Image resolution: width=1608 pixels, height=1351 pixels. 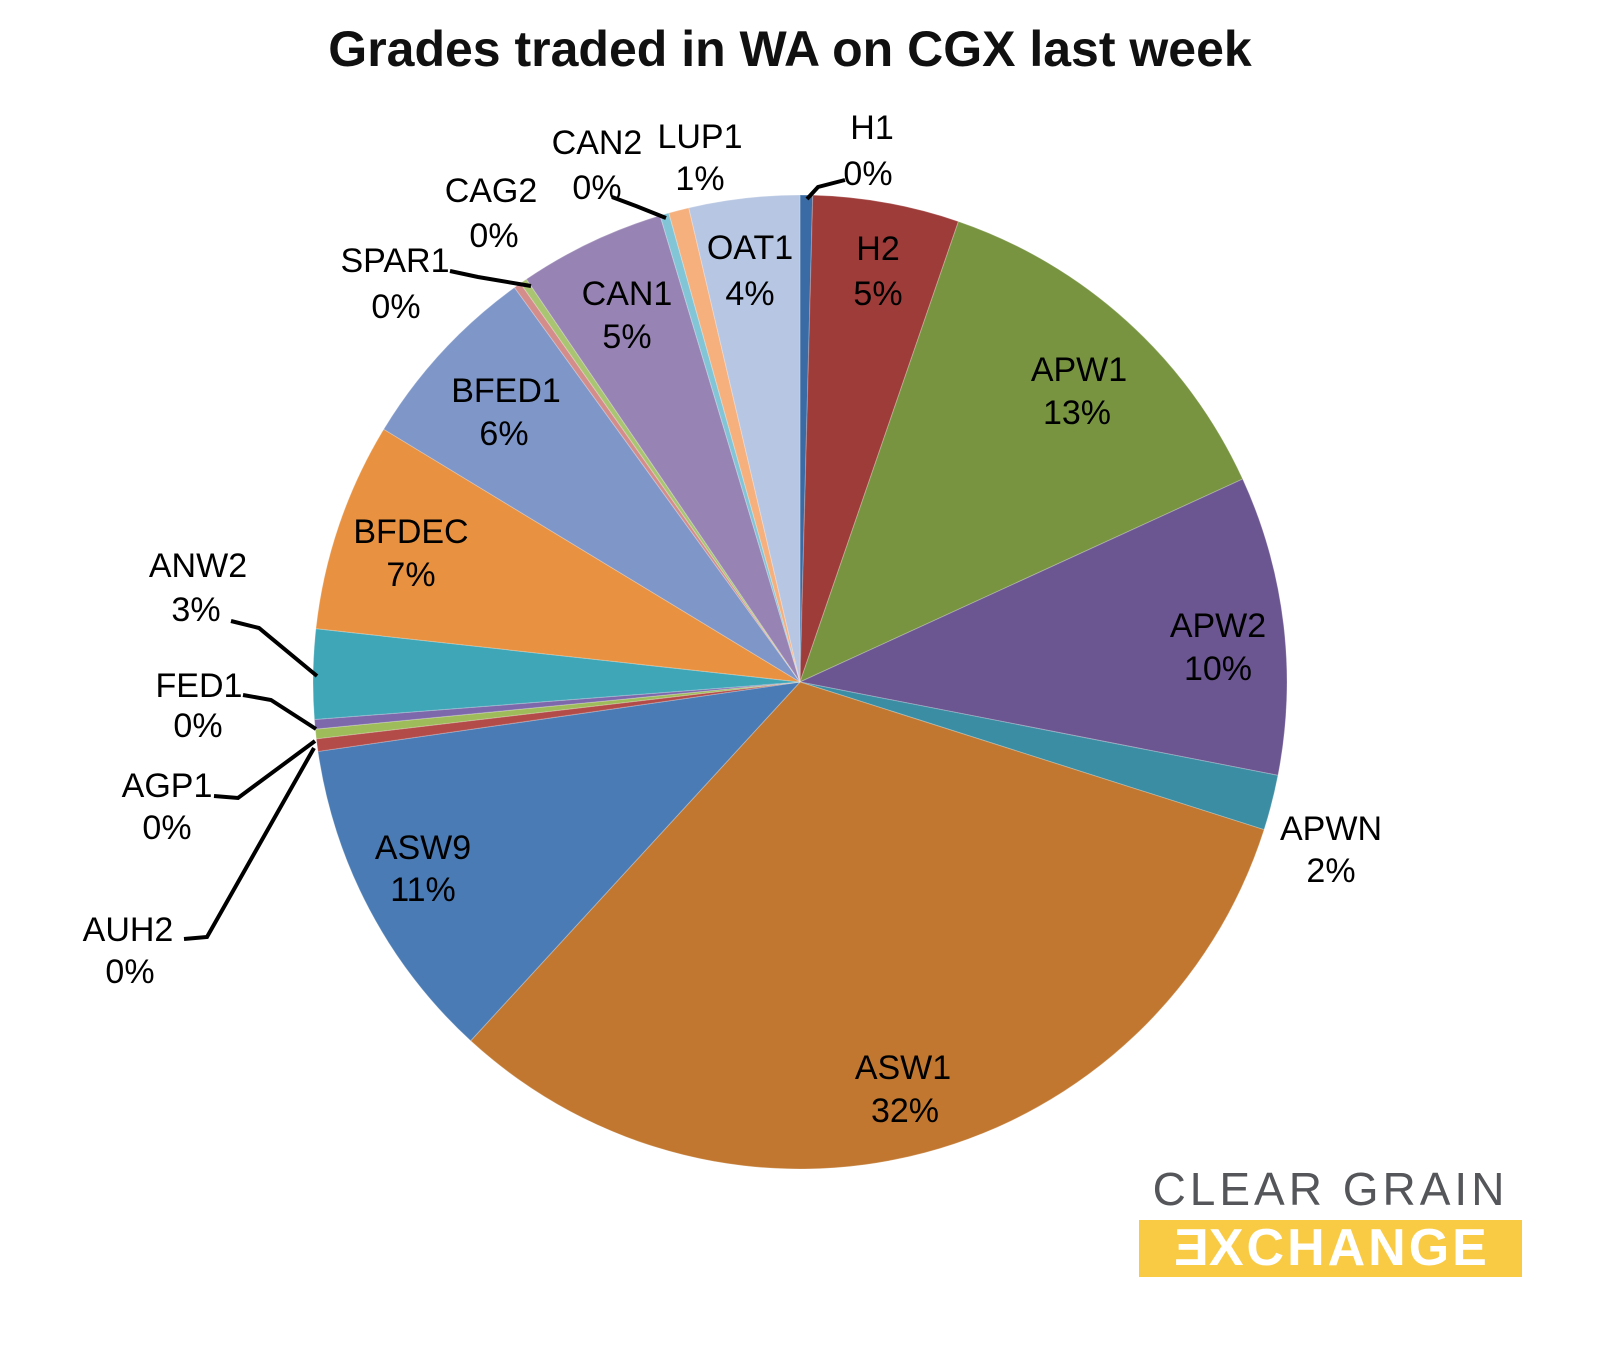 I want to click on slice-pct-spar1: 0%, so click(x=395, y=307).